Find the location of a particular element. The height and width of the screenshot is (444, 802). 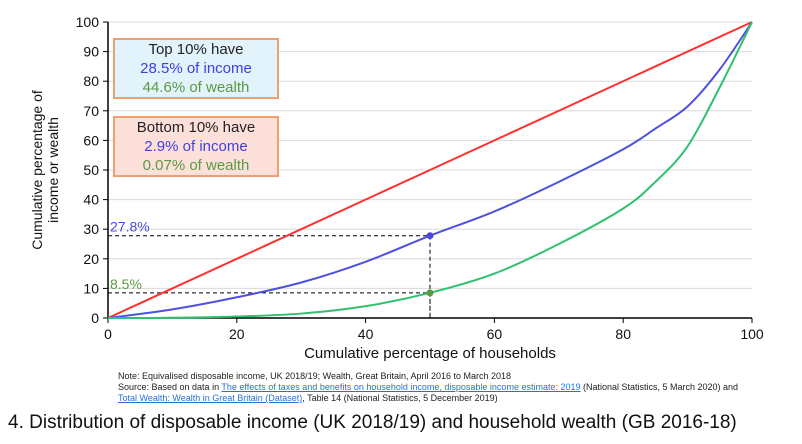

x-tick-label: 20 is located at coordinates (237, 334).